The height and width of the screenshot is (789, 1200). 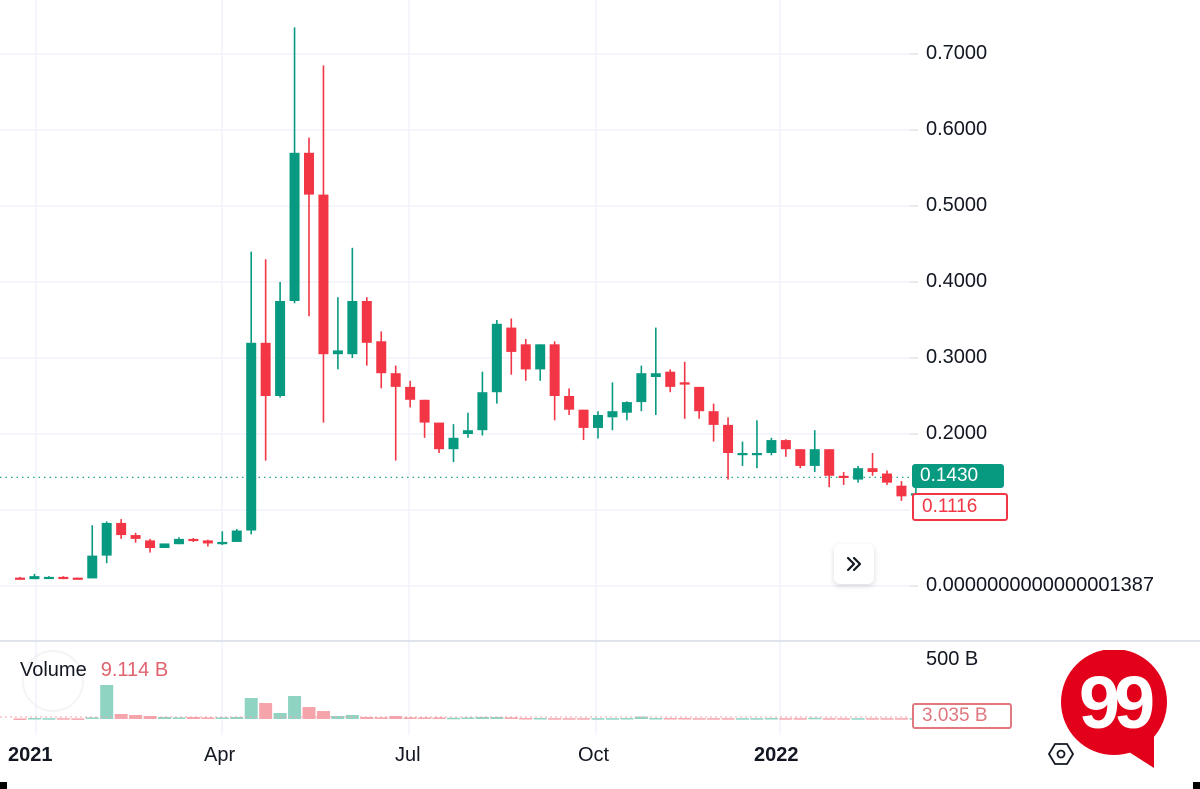 I want to click on price-tick-0: 0.7000, so click(x=957, y=53).